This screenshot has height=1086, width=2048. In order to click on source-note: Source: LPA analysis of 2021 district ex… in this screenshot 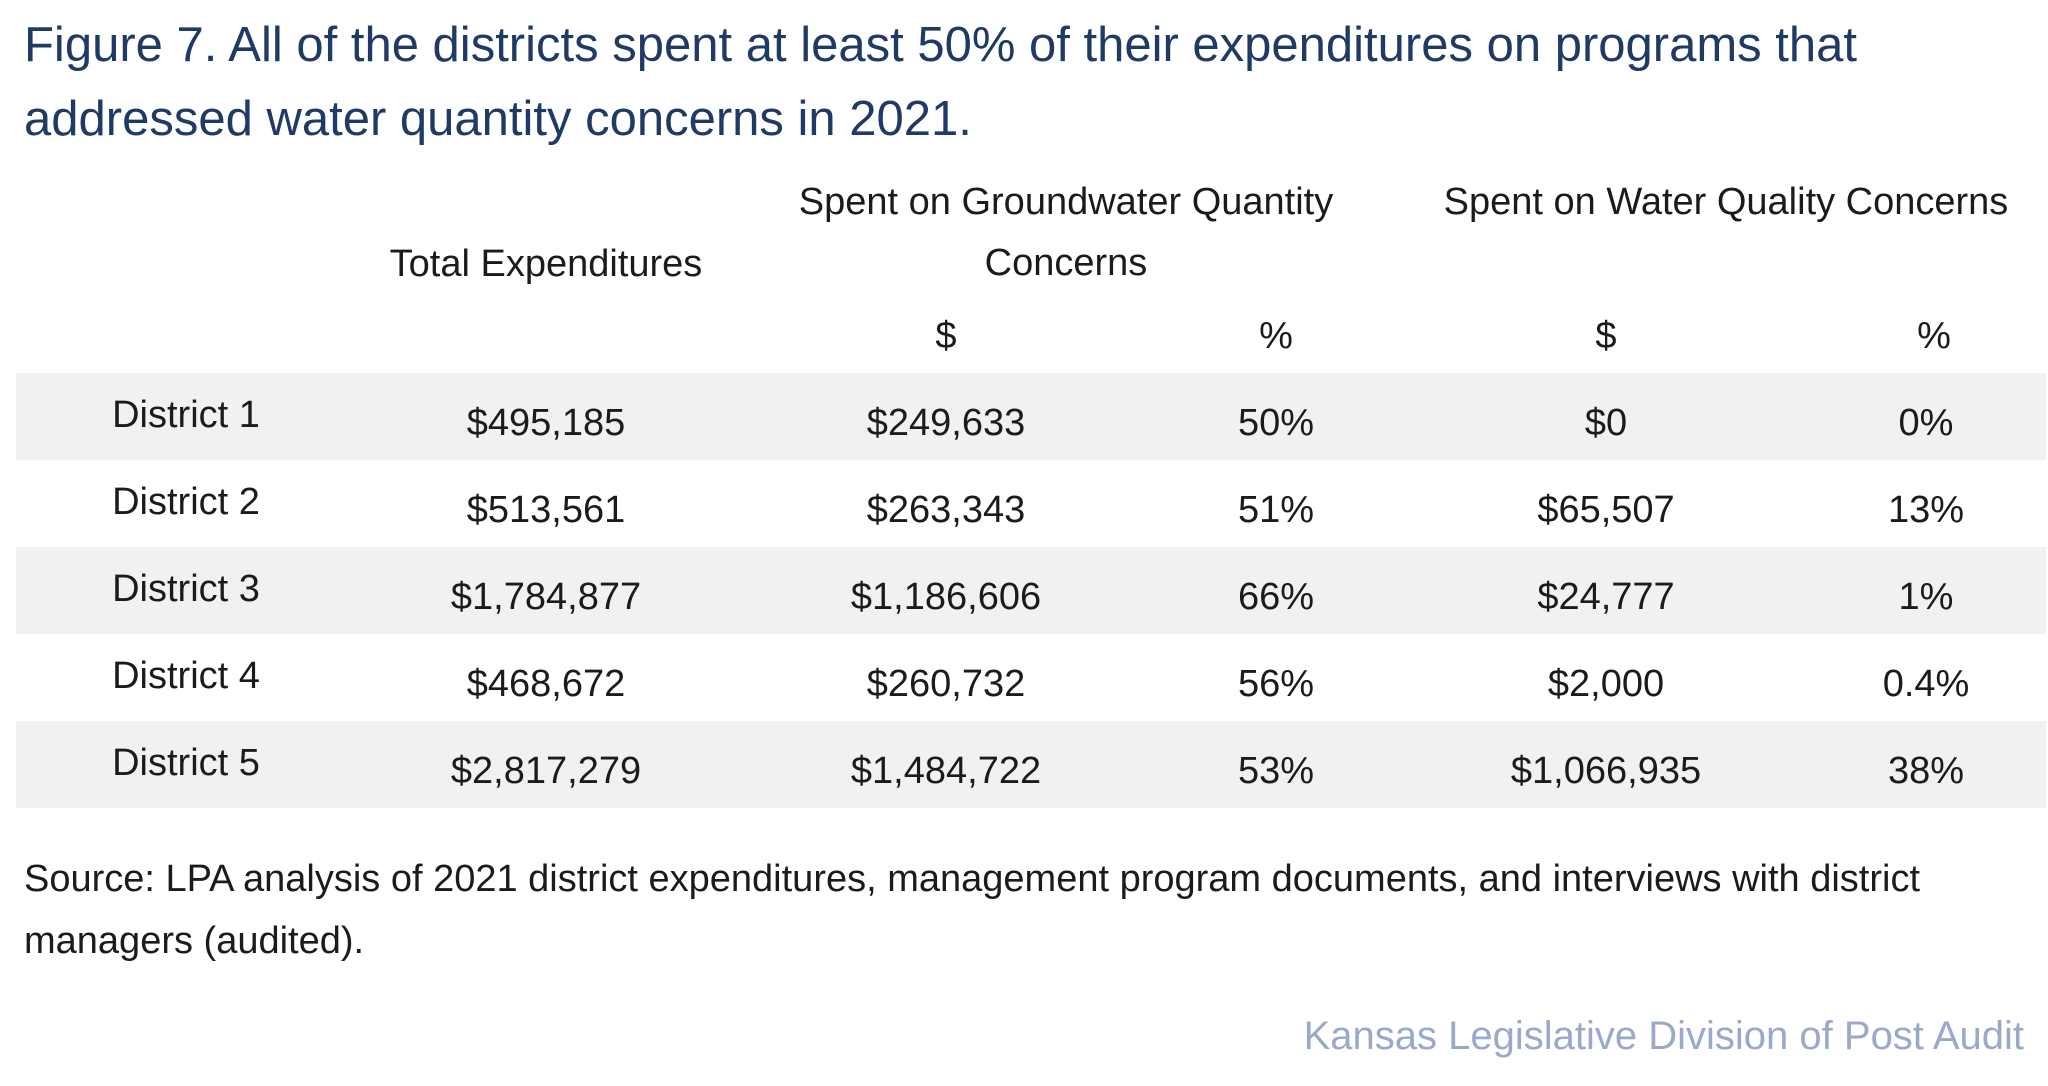, I will do `click(972, 910)`.